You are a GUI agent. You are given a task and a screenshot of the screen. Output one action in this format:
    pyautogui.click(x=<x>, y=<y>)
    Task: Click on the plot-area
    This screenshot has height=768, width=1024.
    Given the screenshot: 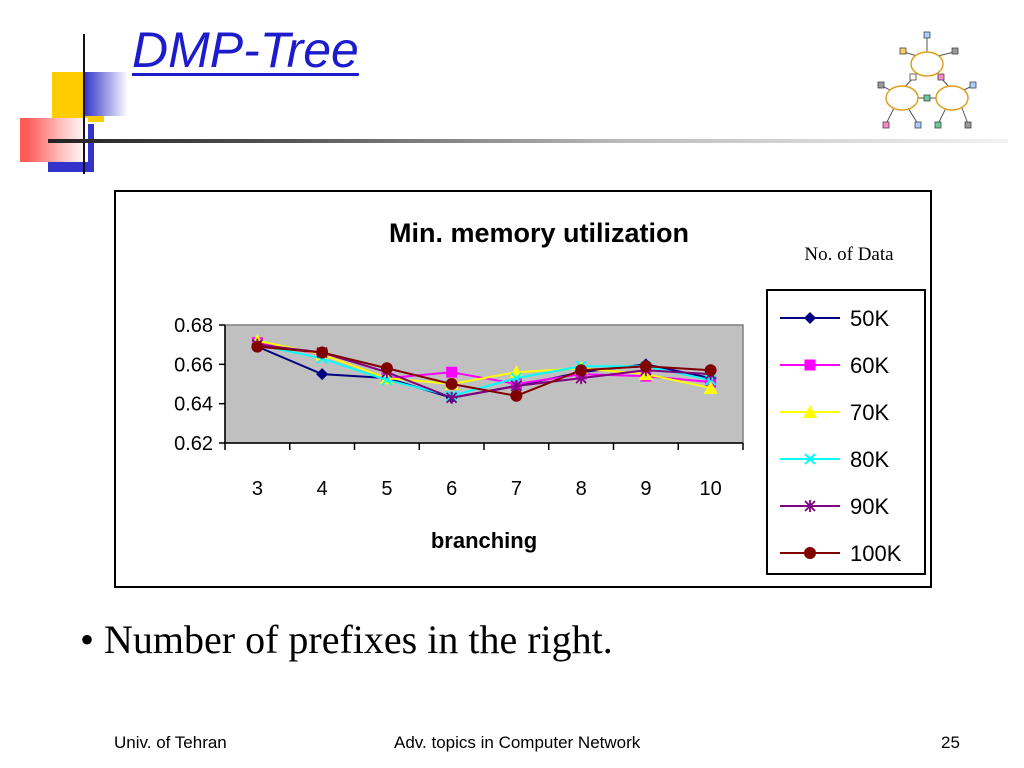 What is the action you would take?
    pyautogui.click(x=484, y=384)
    